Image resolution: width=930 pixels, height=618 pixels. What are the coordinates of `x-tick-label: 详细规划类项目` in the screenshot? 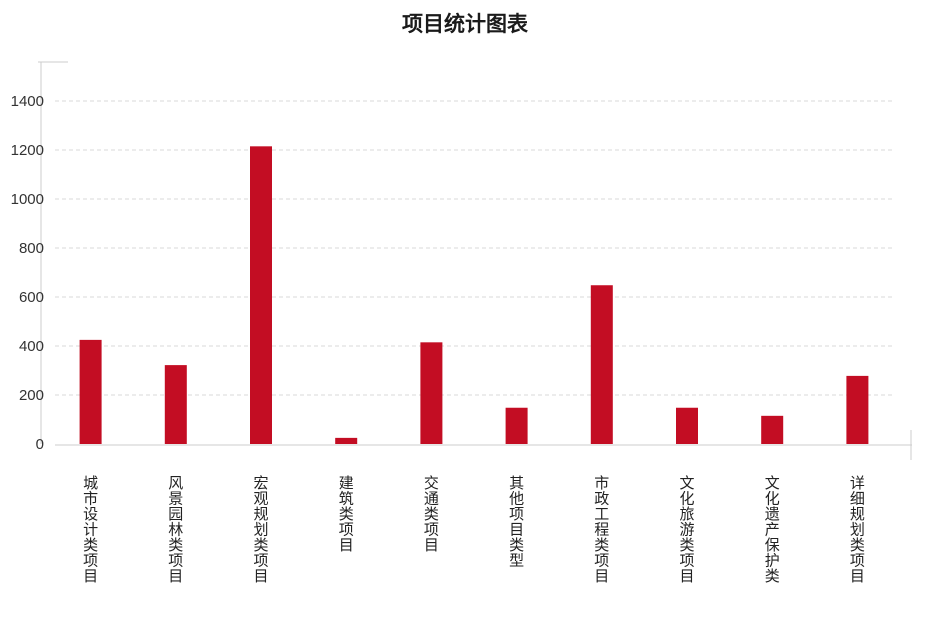 It's located at (857, 529).